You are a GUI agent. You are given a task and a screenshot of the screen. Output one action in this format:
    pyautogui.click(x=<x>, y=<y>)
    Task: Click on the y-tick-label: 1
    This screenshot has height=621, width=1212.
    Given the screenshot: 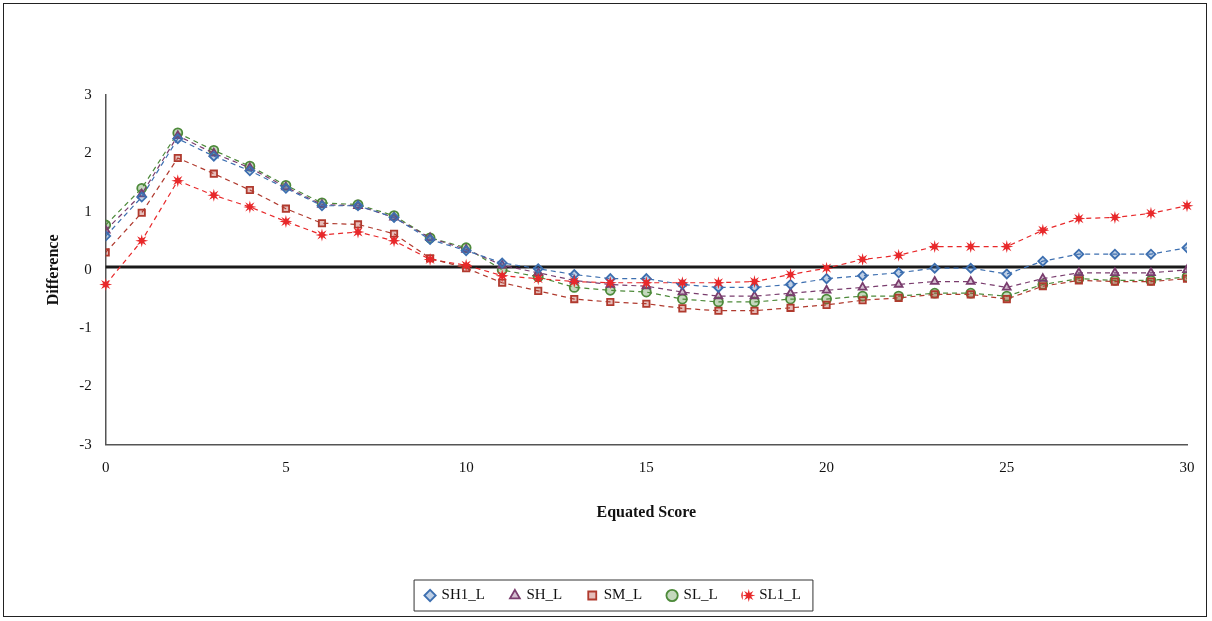 What is the action you would take?
    pyautogui.click(x=88, y=210)
    